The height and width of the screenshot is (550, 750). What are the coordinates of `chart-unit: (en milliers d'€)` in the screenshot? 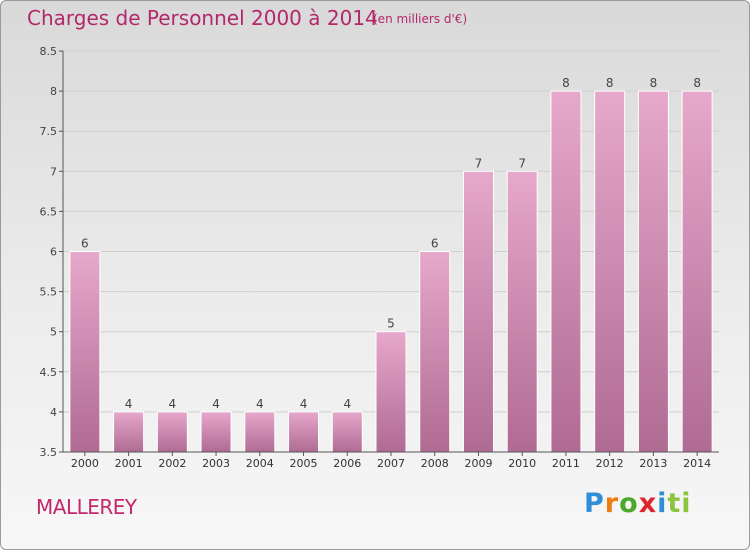 It's located at (420, 19).